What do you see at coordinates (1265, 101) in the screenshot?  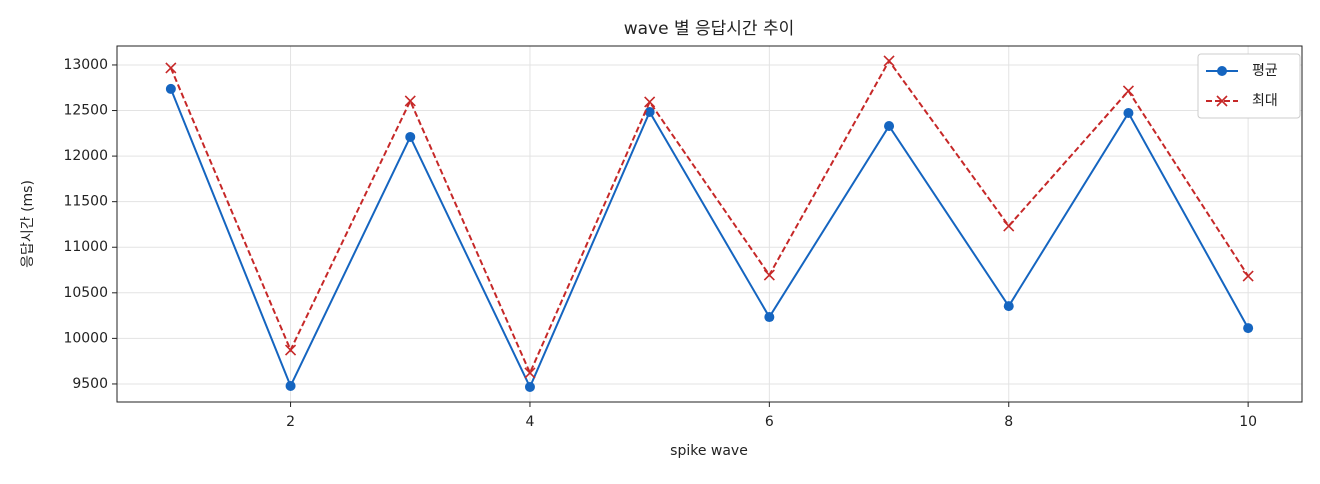 I see `legend-label: 최대` at bounding box center [1265, 101].